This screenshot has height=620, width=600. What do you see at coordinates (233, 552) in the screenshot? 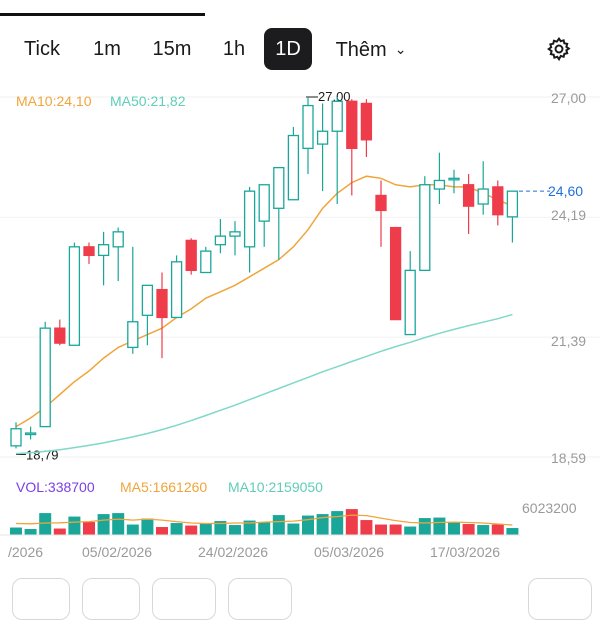
I see `date-label-2: 24/02/2026` at bounding box center [233, 552].